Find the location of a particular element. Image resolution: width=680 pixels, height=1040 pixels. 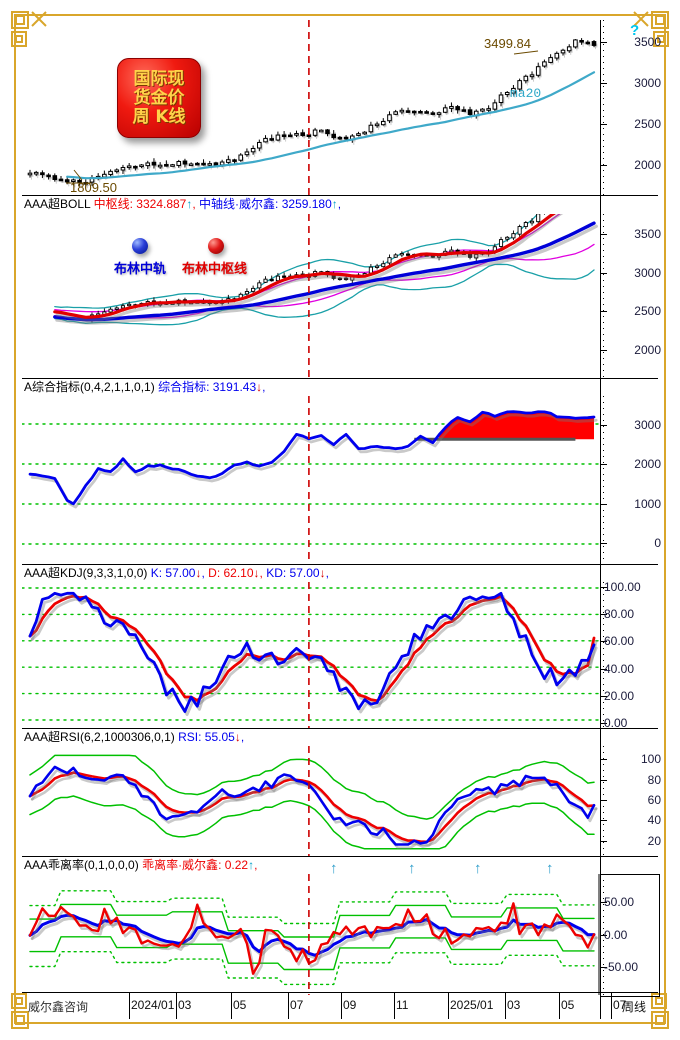

composite-indicator-plot is located at coordinates (311, 480).